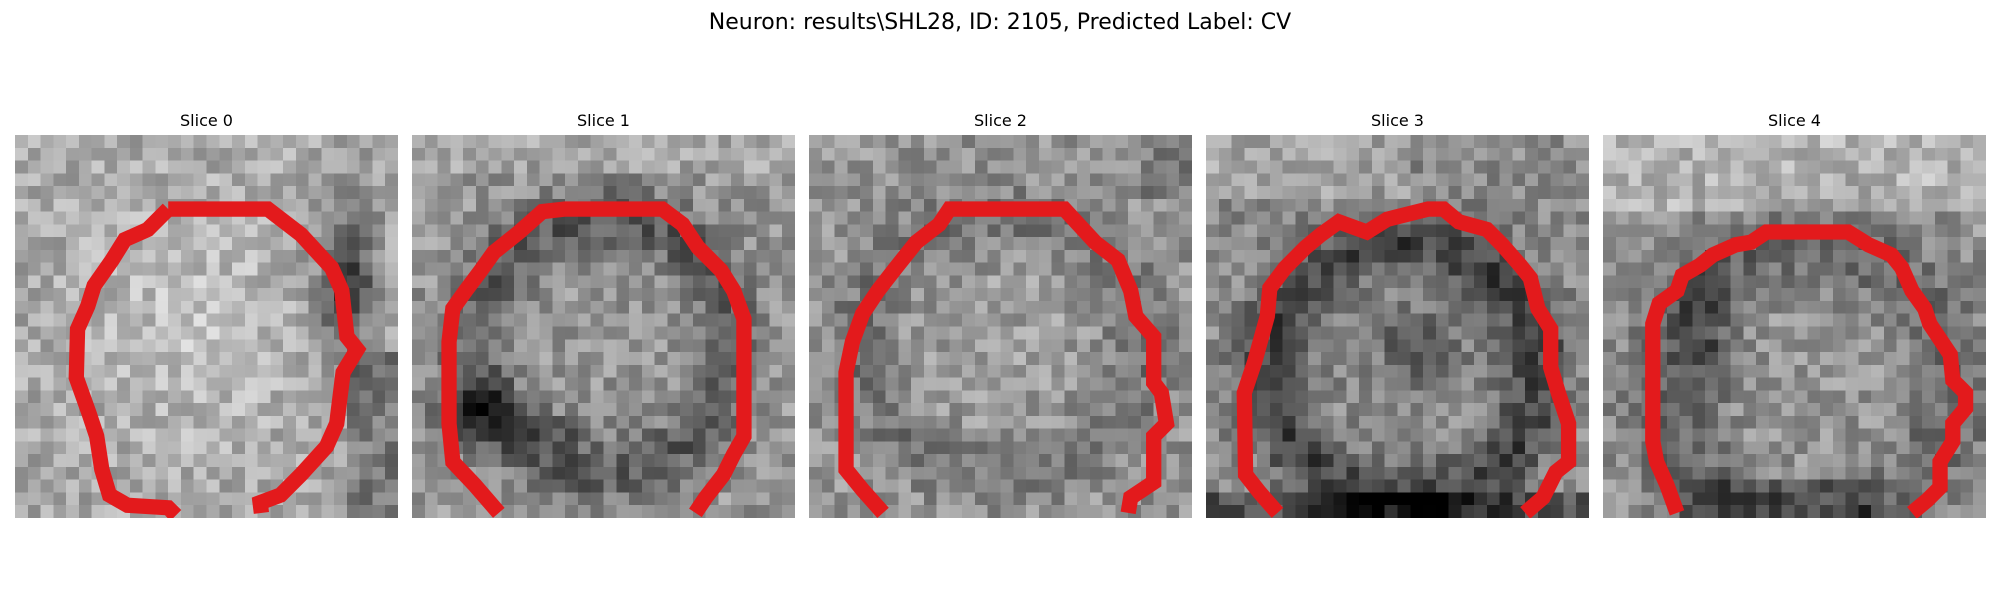  I want to click on slice-1-outline, so click(596, 359).